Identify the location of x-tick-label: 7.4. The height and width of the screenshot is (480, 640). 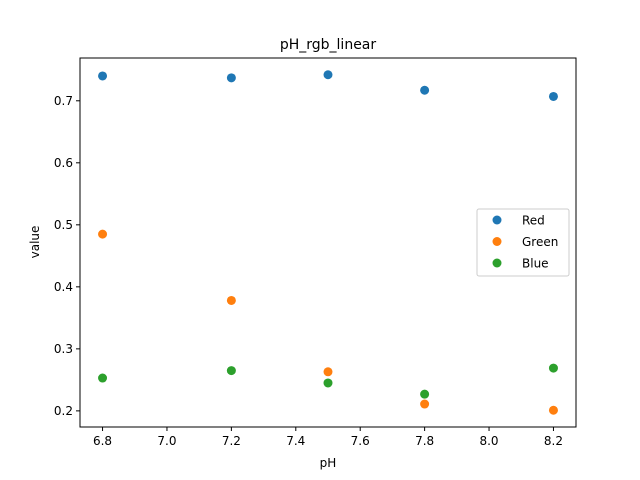
(295, 441).